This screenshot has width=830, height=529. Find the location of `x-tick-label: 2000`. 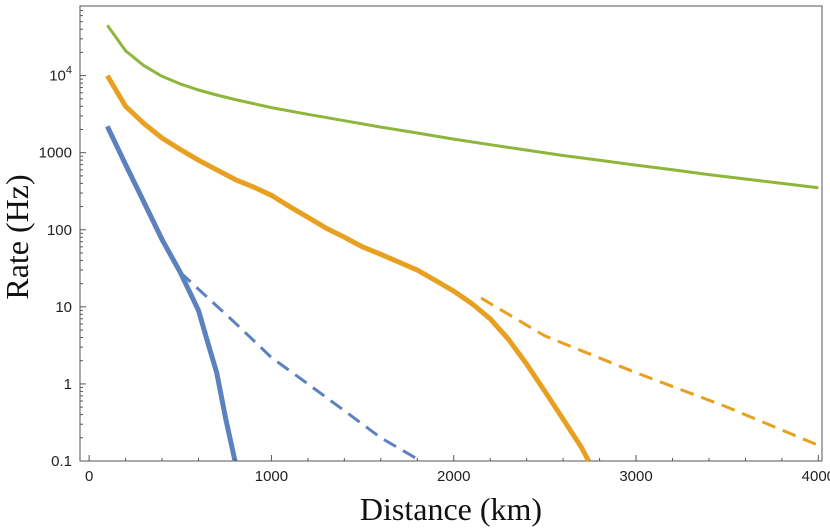

x-tick-label: 2000 is located at coordinates (453, 476).